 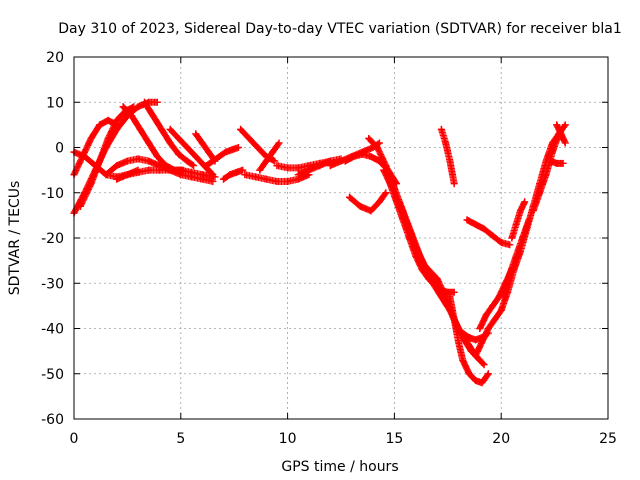 What do you see at coordinates (74, 439) in the screenshot?
I see `x-tick-label: 0` at bounding box center [74, 439].